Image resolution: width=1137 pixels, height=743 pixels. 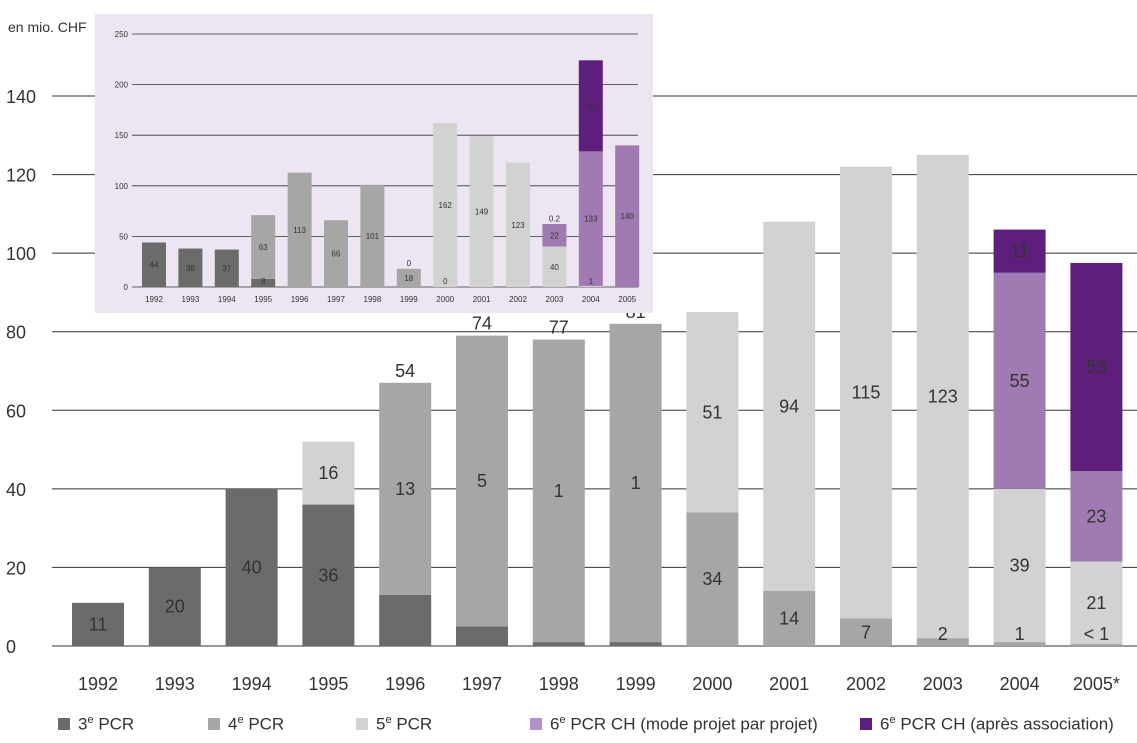 I want to click on inset-data-label: 140, so click(x=628, y=216).